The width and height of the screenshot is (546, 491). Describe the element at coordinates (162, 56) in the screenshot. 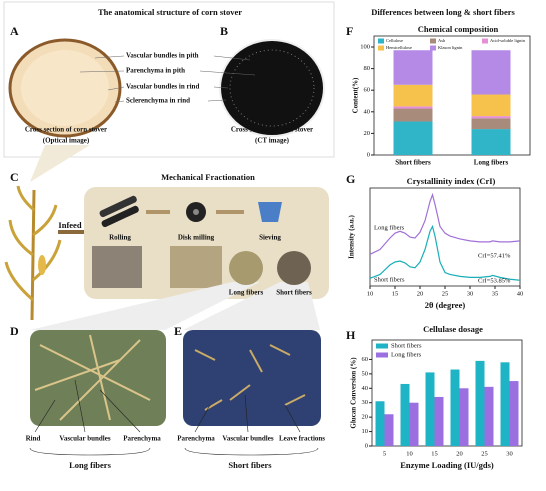

I see `anatomy-label: Vascular bundles in pith` at that location.